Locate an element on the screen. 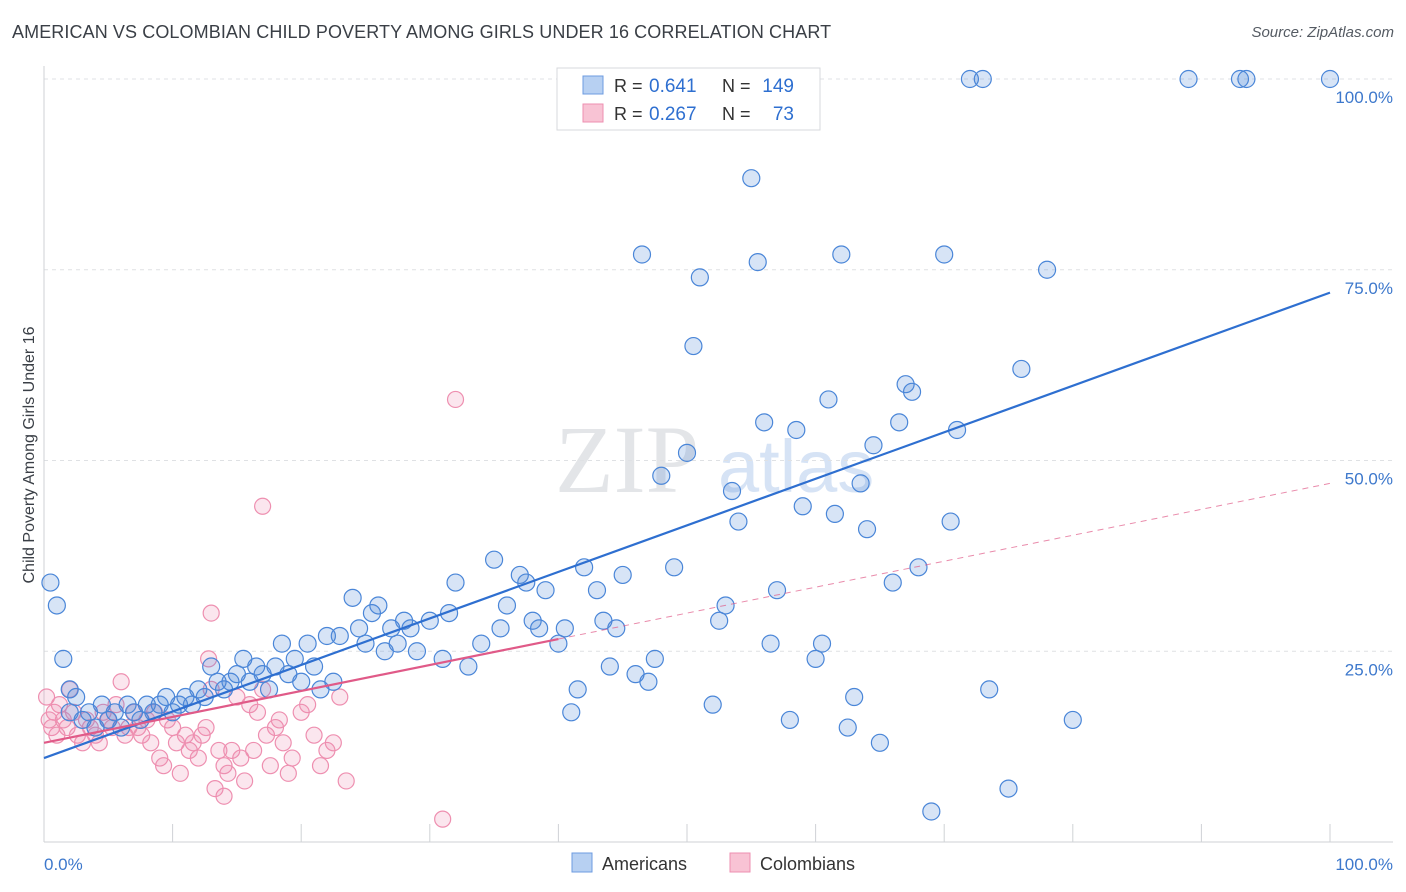 Image resolution: width=1406 pixels, height=892 pixels. watermark-zip: ZIP is located at coordinates (627, 459).